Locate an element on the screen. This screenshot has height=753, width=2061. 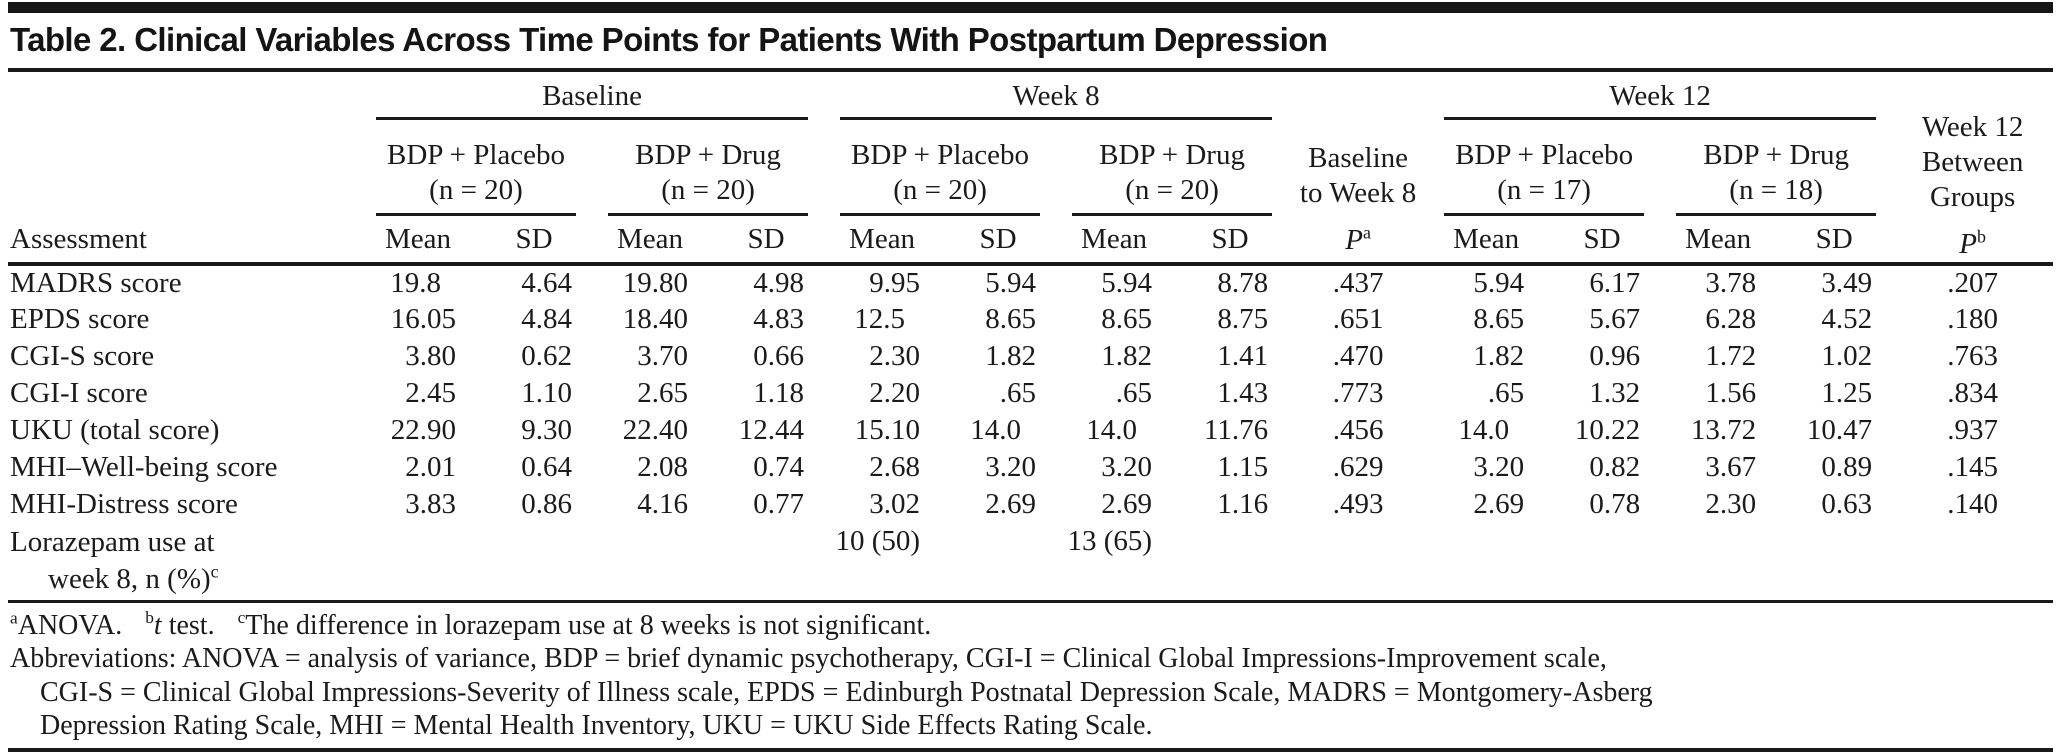
cell-value: 2.01 is located at coordinates (430, 466).